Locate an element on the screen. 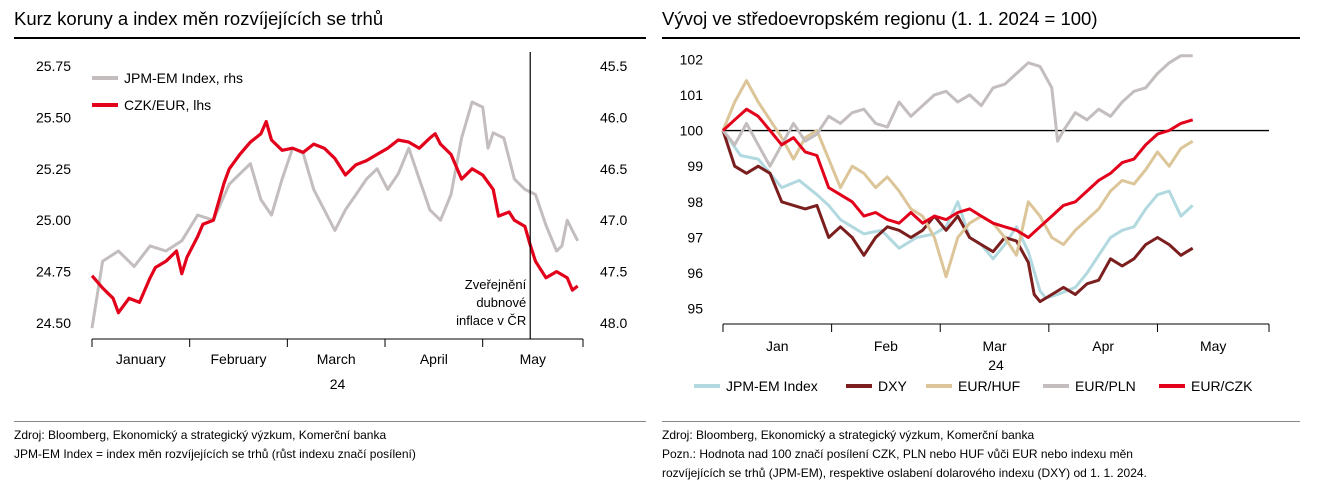 The image size is (1322, 486). right-y-tick-label: 46.0 is located at coordinates (613, 117).